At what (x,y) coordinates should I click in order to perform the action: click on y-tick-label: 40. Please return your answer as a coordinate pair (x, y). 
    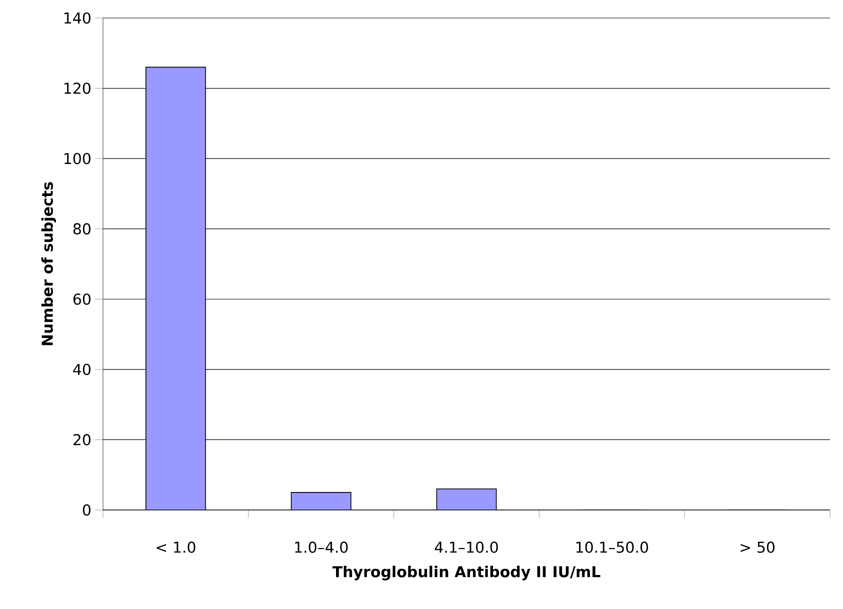
    Looking at the image, I should click on (81, 370).